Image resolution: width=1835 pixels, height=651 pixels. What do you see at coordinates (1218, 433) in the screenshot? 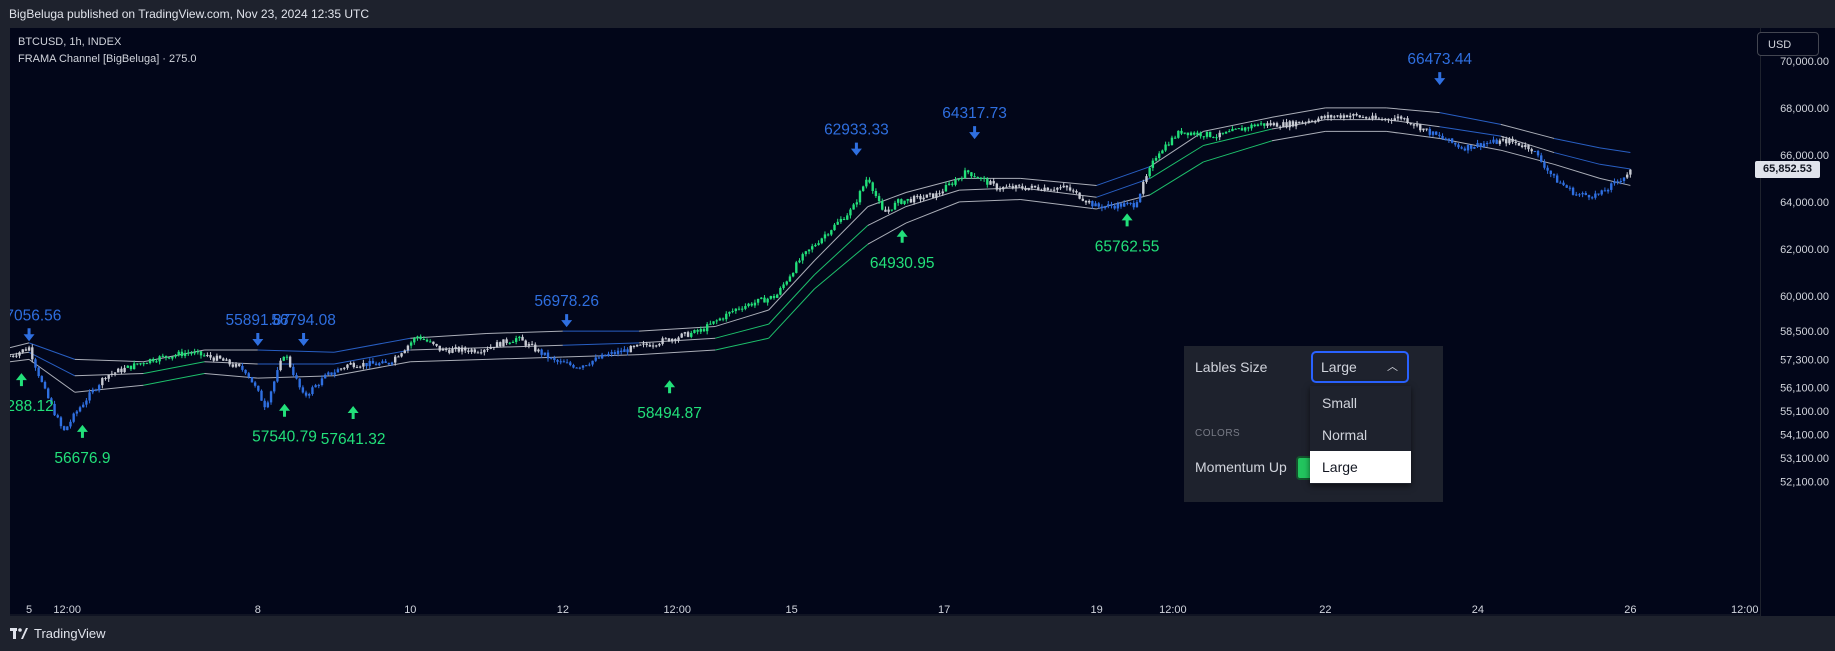
I see `colors-section-title: COLORS` at bounding box center [1218, 433].